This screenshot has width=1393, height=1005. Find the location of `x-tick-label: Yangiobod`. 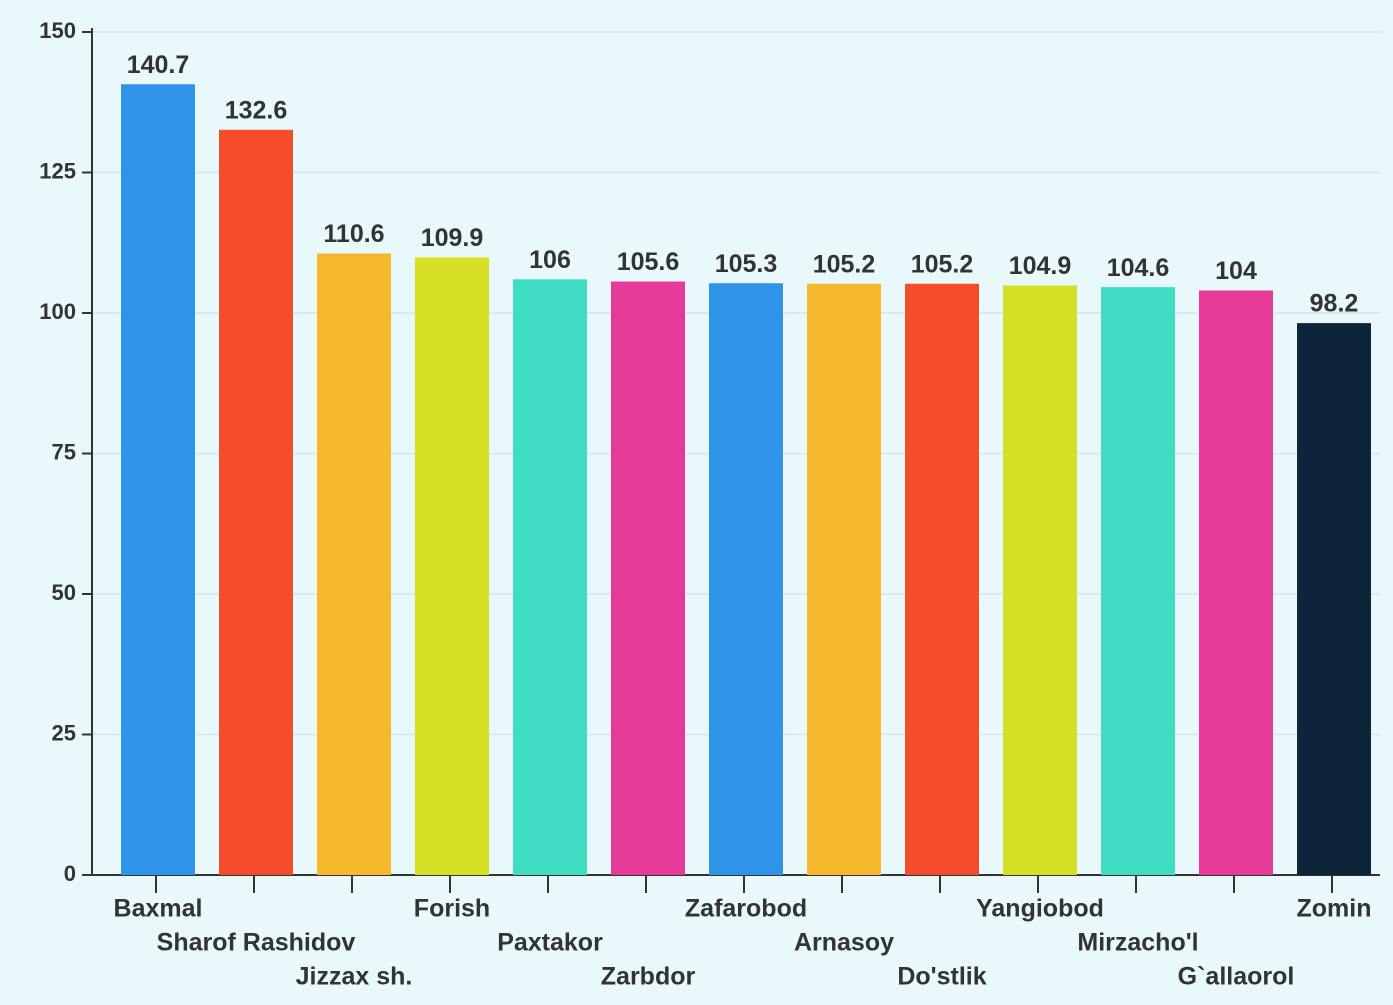

x-tick-label: Yangiobod is located at coordinates (1040, 909).